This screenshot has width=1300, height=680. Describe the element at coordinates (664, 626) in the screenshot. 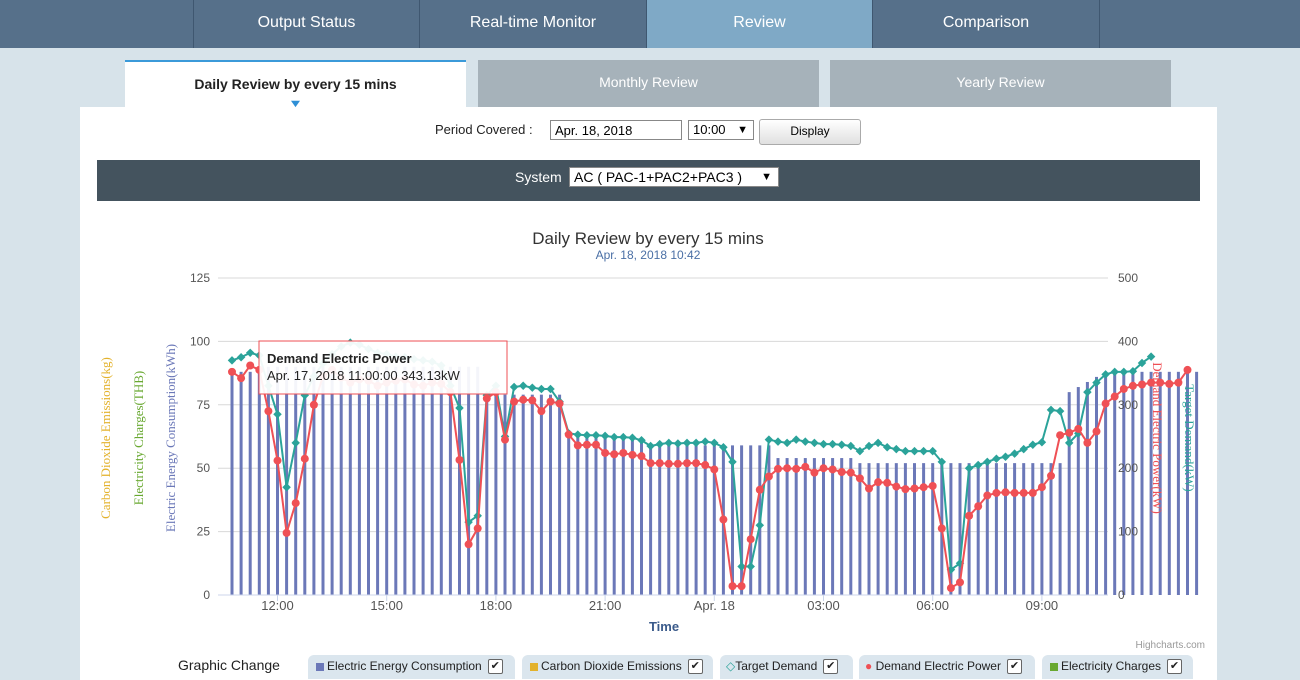

I see `x-axis-title: Time` at that location.